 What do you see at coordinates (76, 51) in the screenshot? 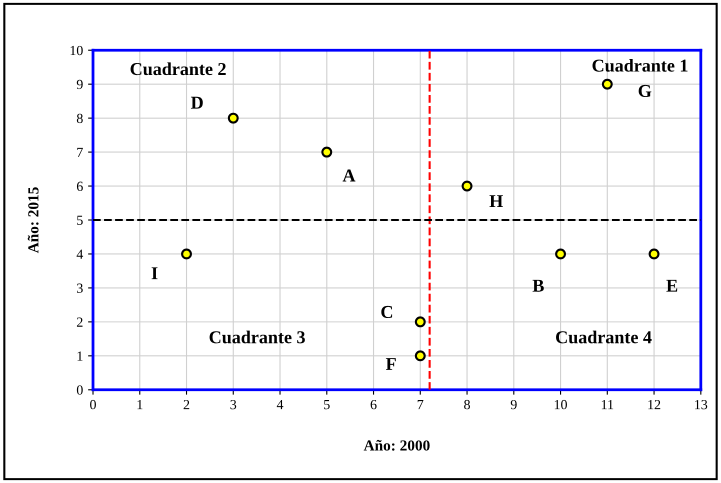
I see `y-tick-label: 10` at bounding box center [76, 51].